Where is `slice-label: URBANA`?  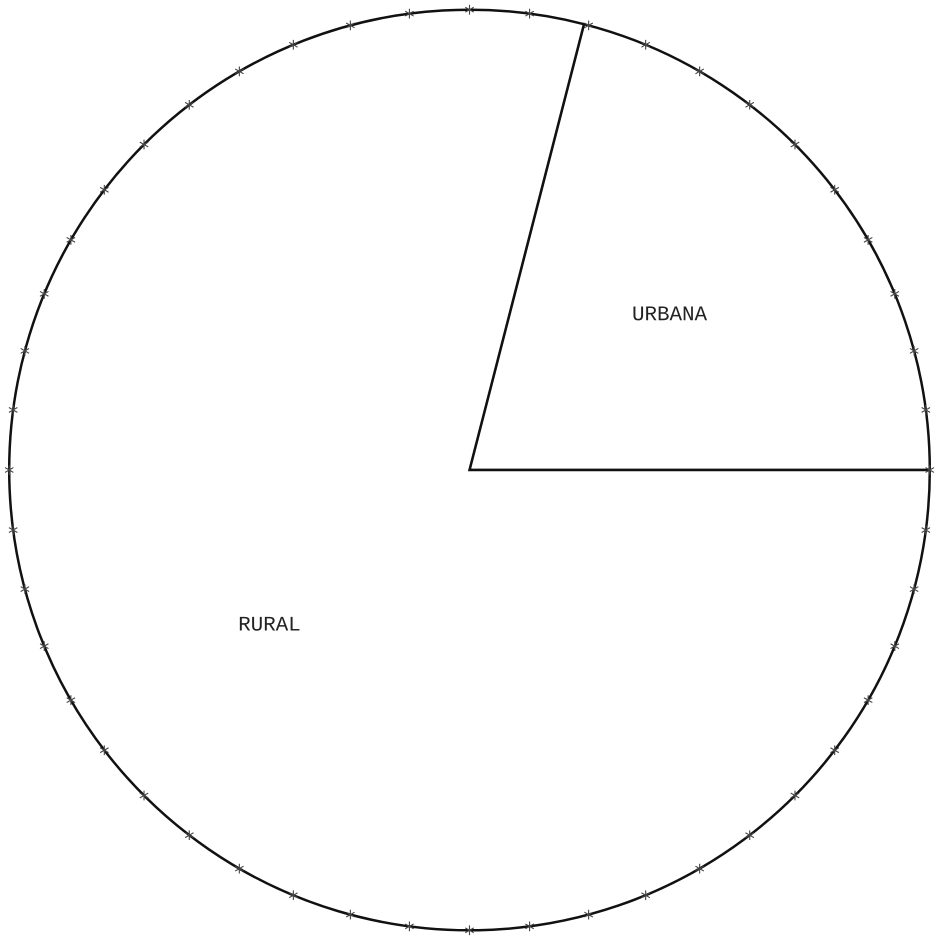
slice-label: URBANA is located at coordinates (670, 313).